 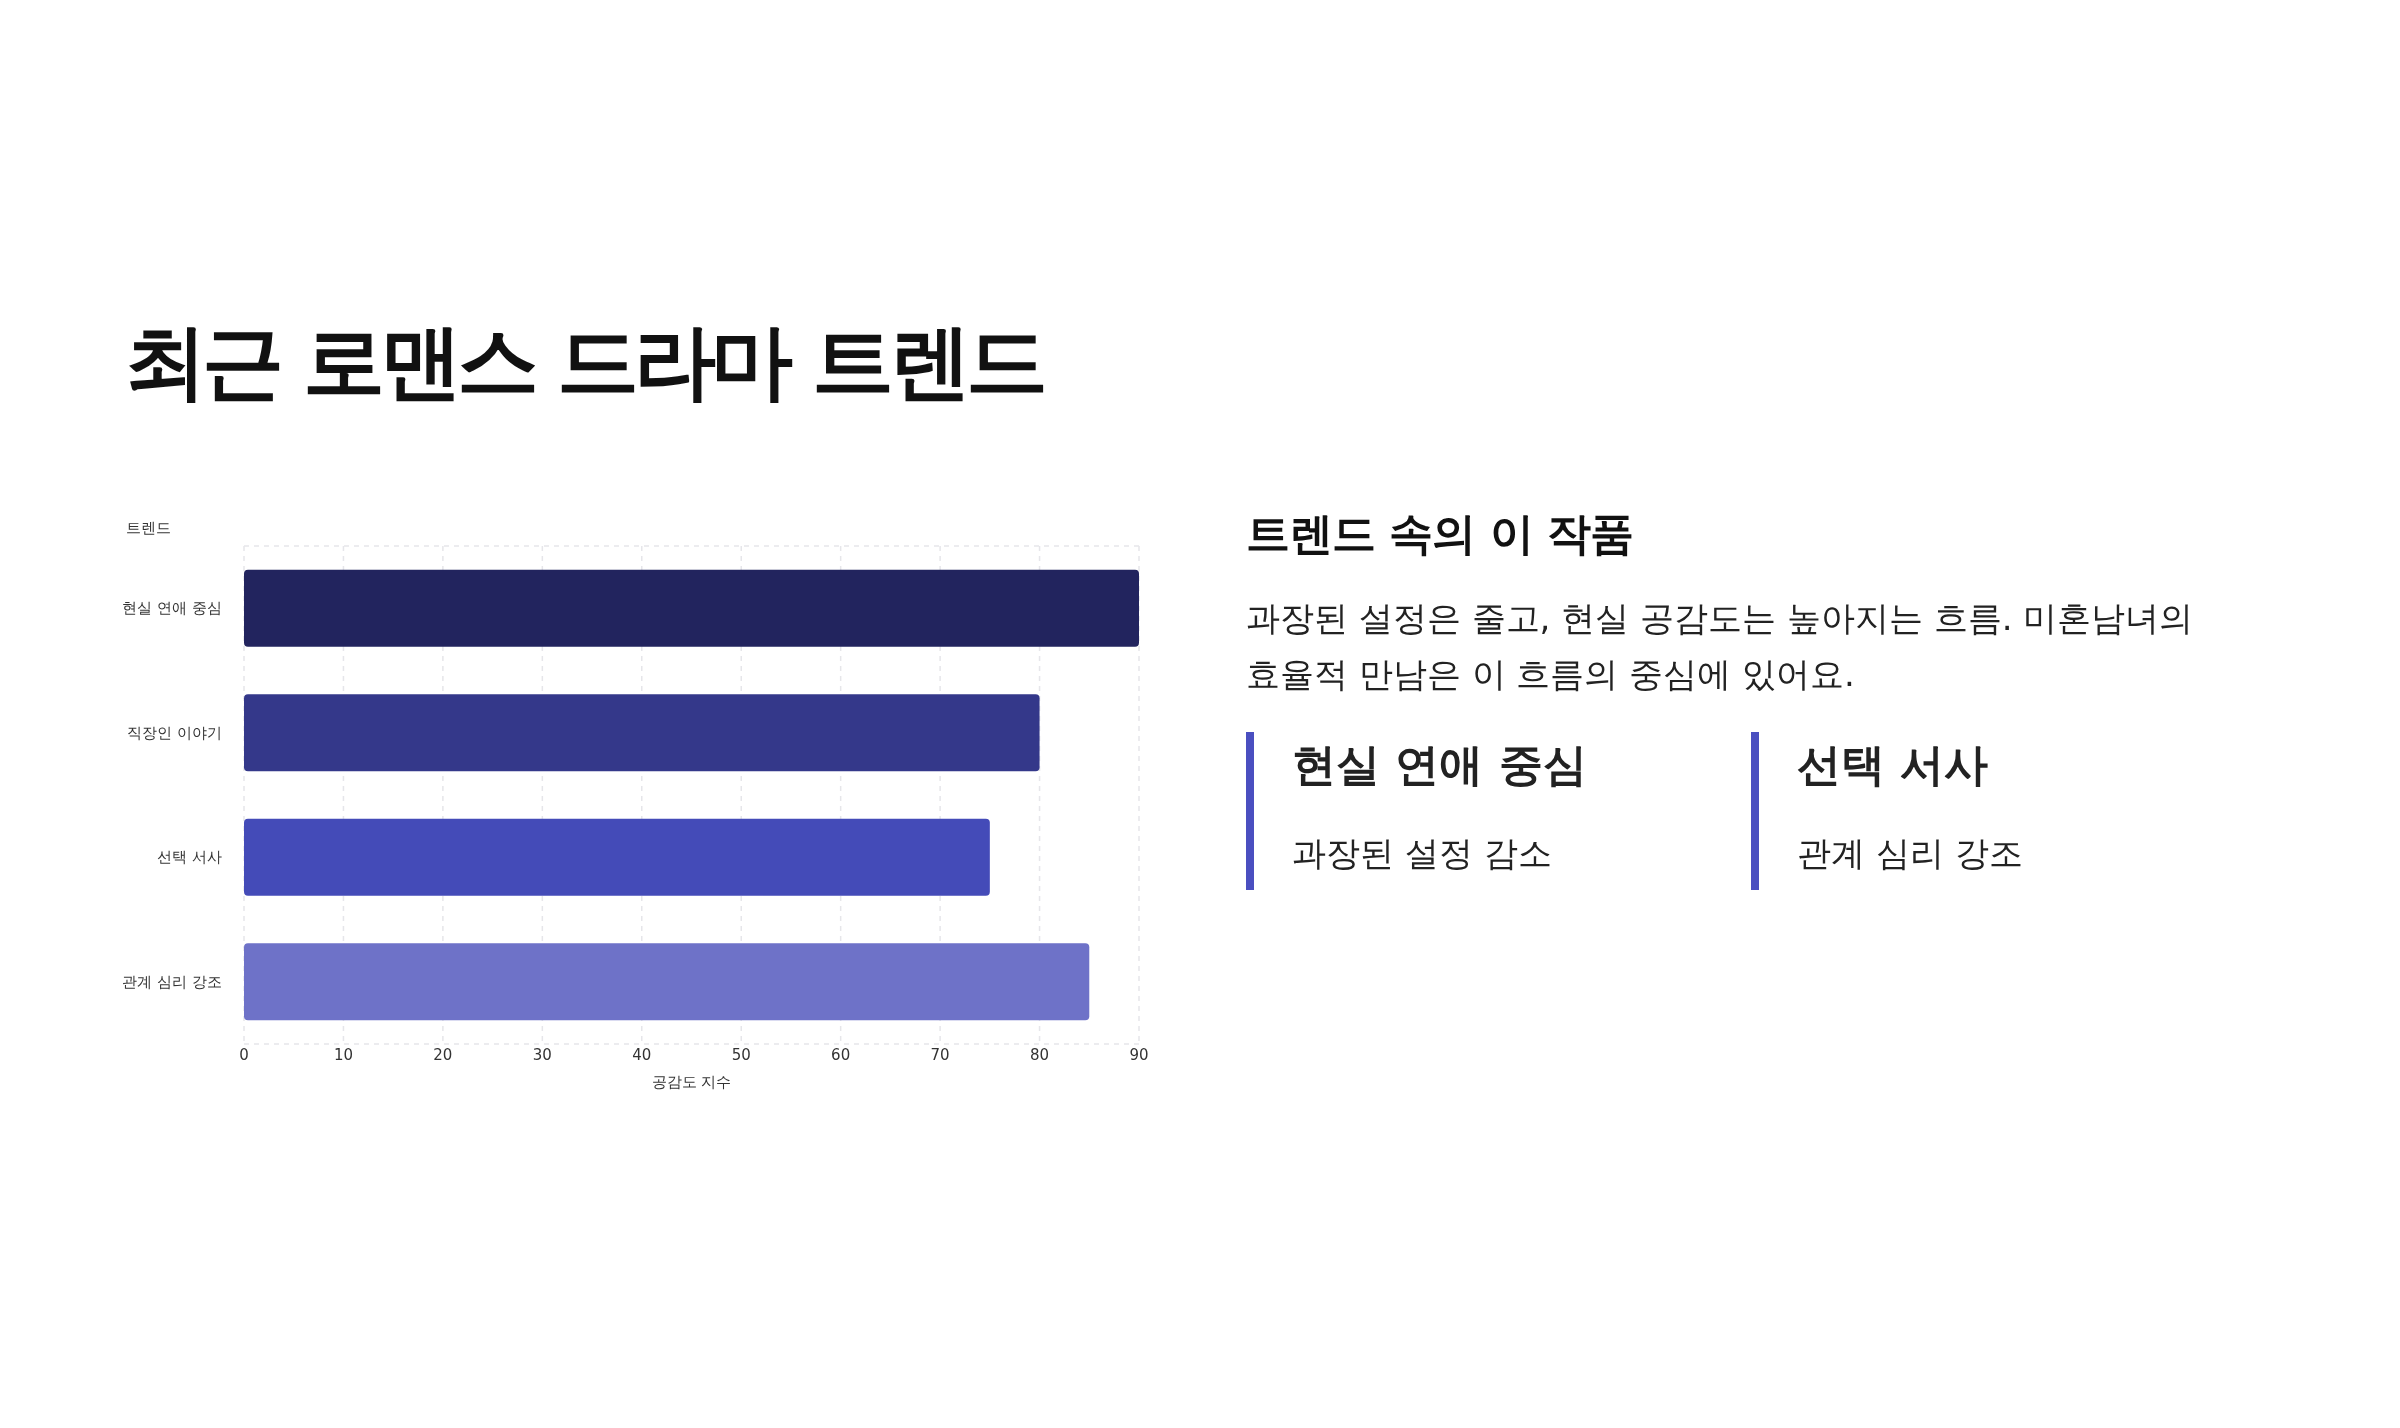 What do you see at coordinates (172, 981) in the screenshot?
I see `y-tick-label: 관계 심리 강조` at bounding box center [172, 981].